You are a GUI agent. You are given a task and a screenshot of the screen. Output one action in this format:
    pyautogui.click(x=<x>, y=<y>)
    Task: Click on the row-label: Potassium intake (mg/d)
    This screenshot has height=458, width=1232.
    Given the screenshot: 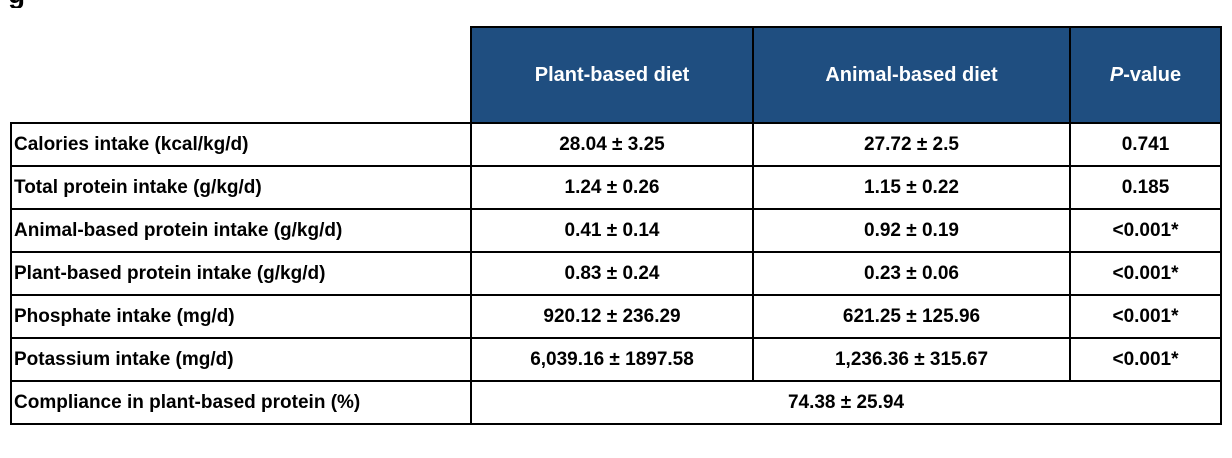 What is the action you would take?
    pyautogui.click(x=241, y=359)
    